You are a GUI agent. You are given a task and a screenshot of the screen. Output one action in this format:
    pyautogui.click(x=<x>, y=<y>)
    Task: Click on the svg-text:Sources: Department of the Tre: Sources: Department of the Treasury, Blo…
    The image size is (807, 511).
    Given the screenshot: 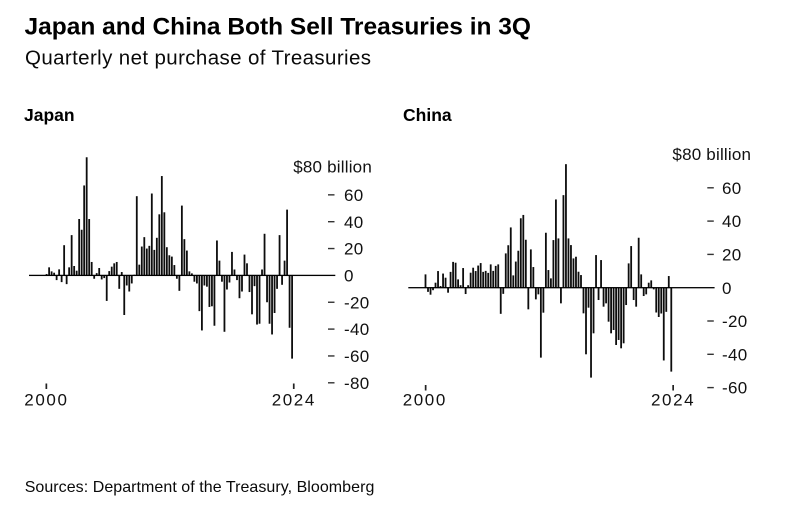 What is the action you would take?
    pyautogui.click(x=200, y=487)
    